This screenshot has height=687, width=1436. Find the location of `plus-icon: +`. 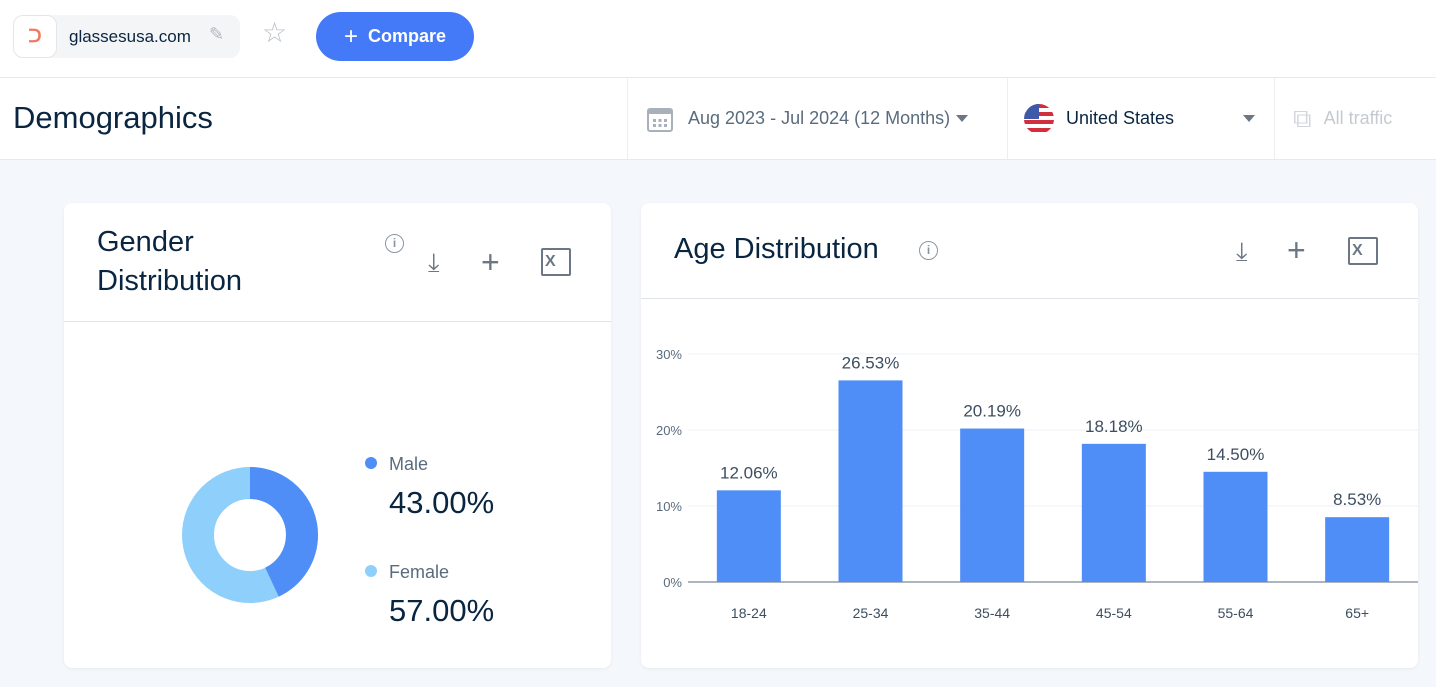

plus-icon: + is located at coordinates (350, 36).